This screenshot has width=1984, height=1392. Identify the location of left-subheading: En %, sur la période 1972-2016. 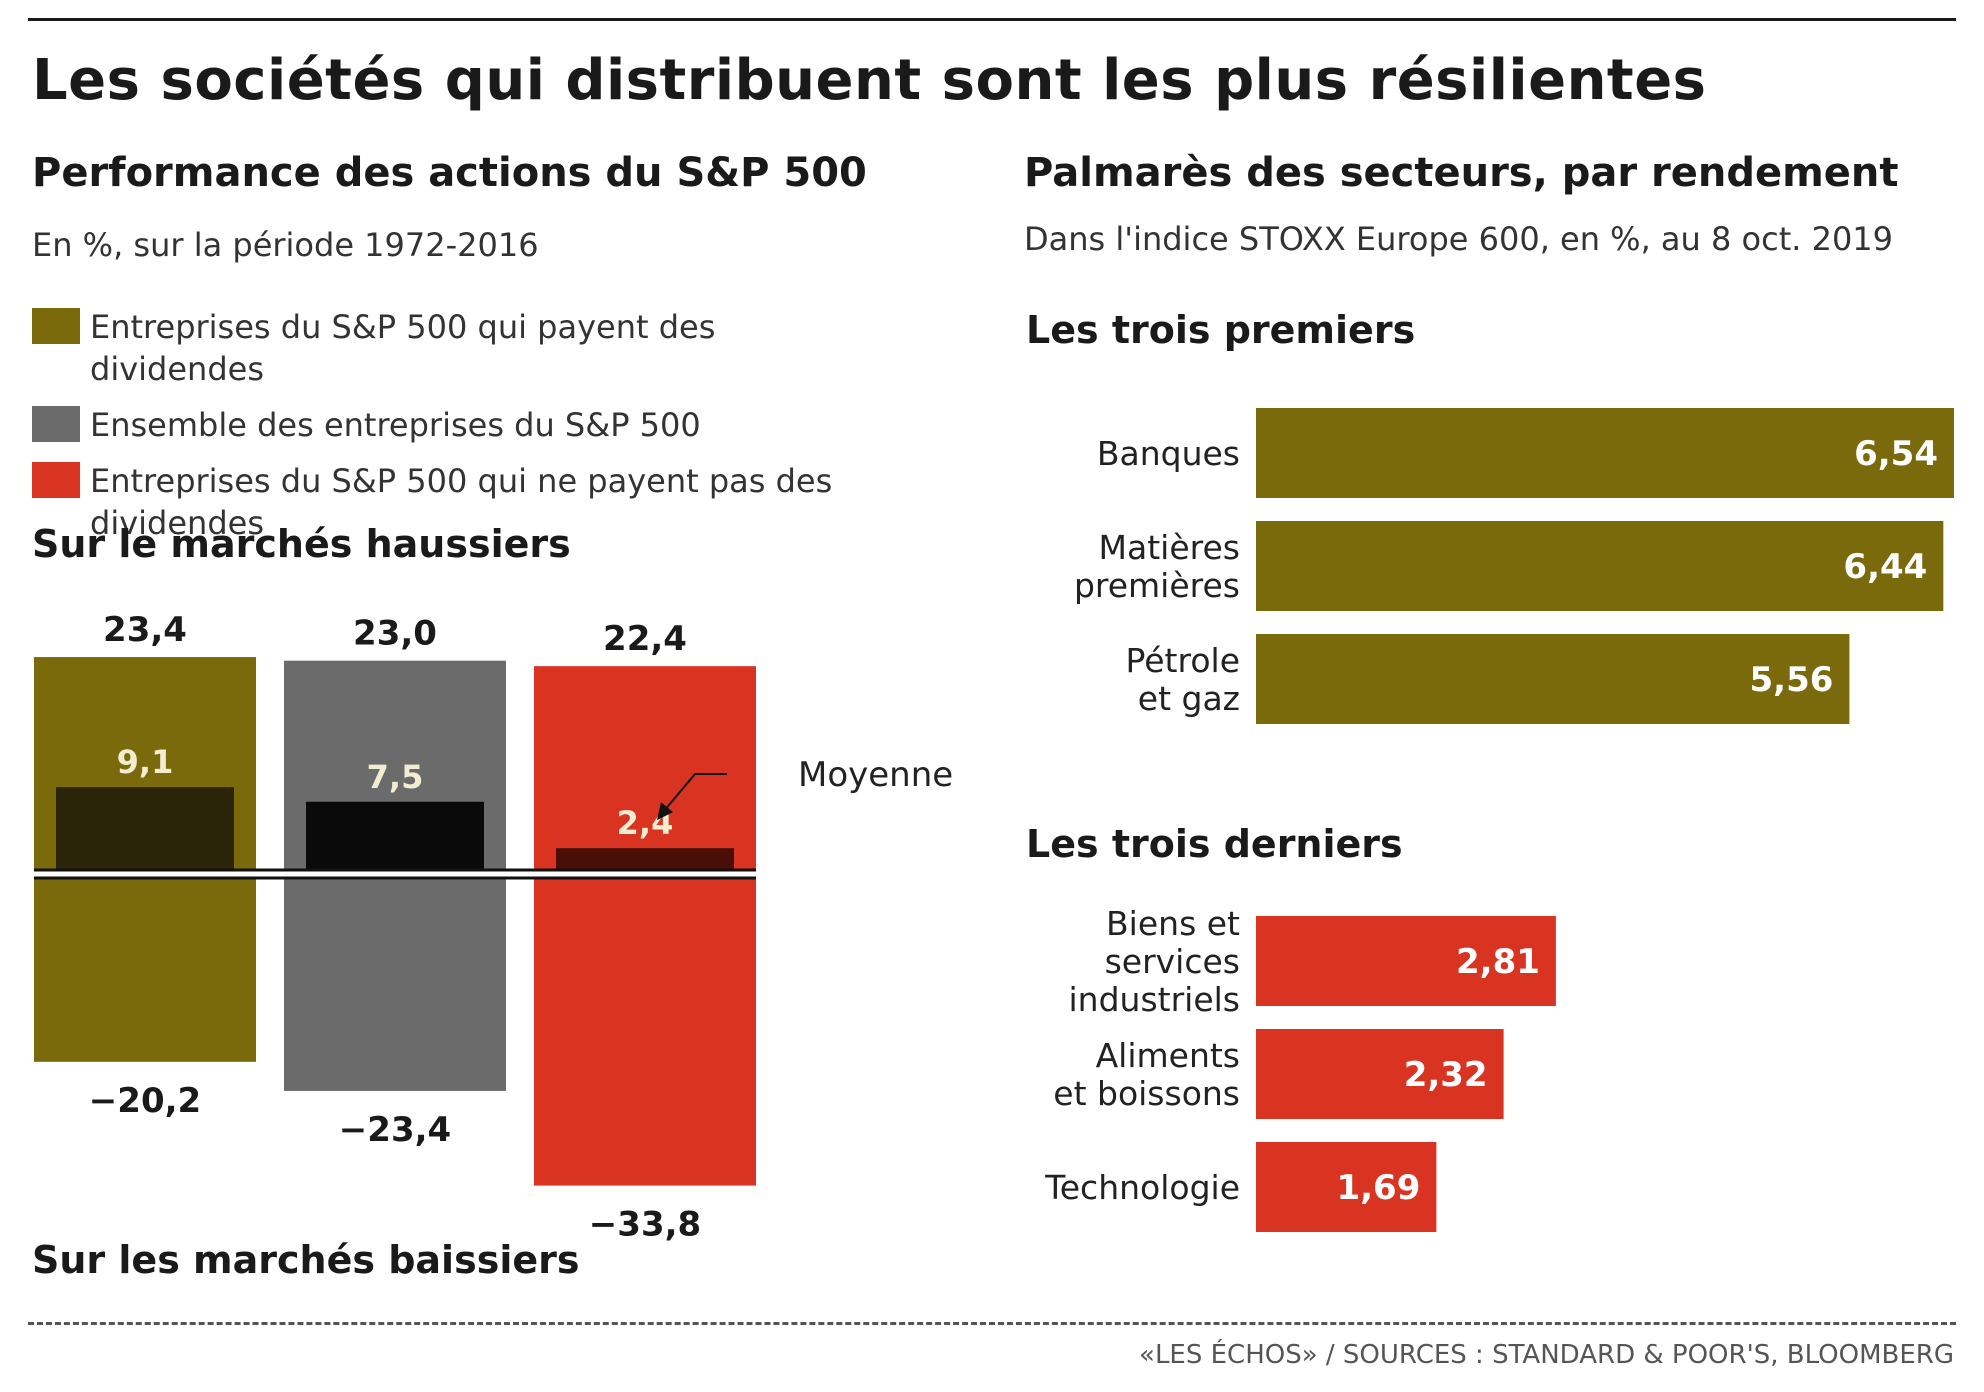
(285, 245).